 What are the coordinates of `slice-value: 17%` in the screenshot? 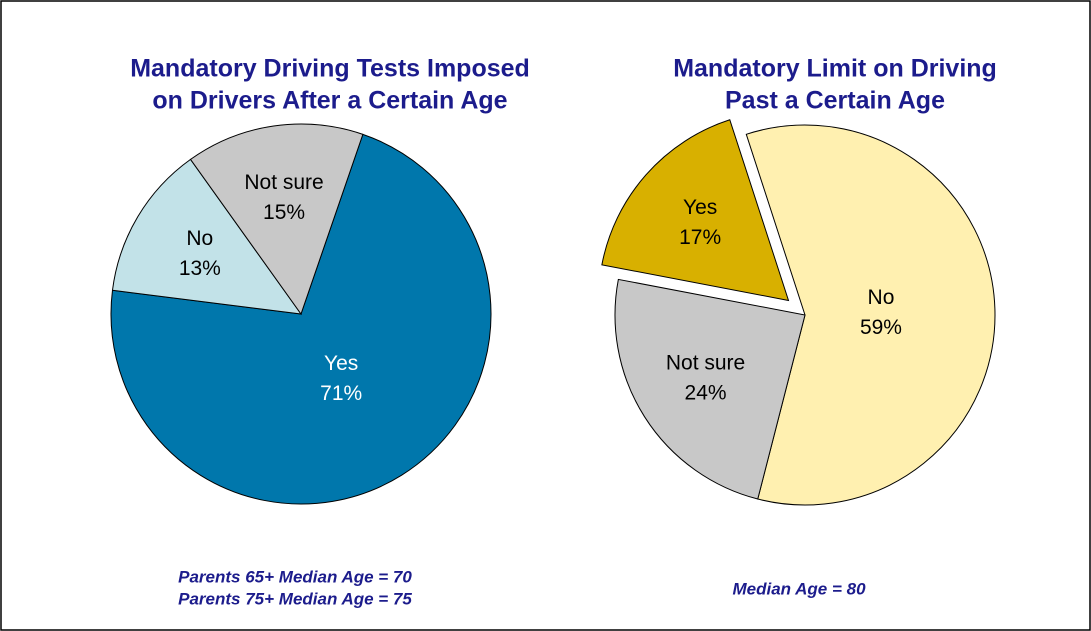 It's located at (700, 237).